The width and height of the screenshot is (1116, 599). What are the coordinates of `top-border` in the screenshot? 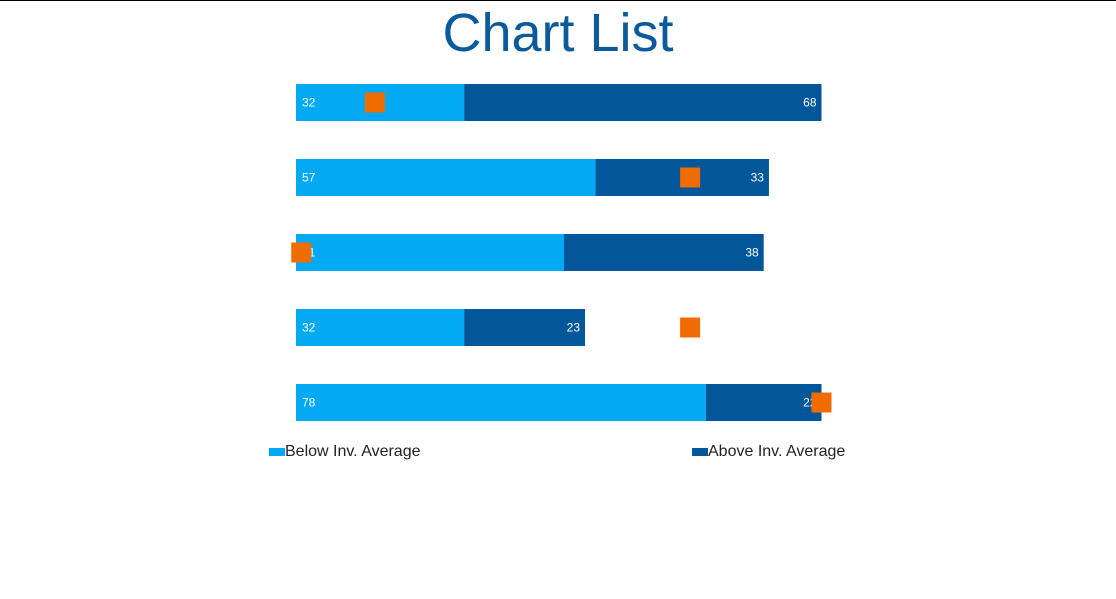 It's located at (558, 0).